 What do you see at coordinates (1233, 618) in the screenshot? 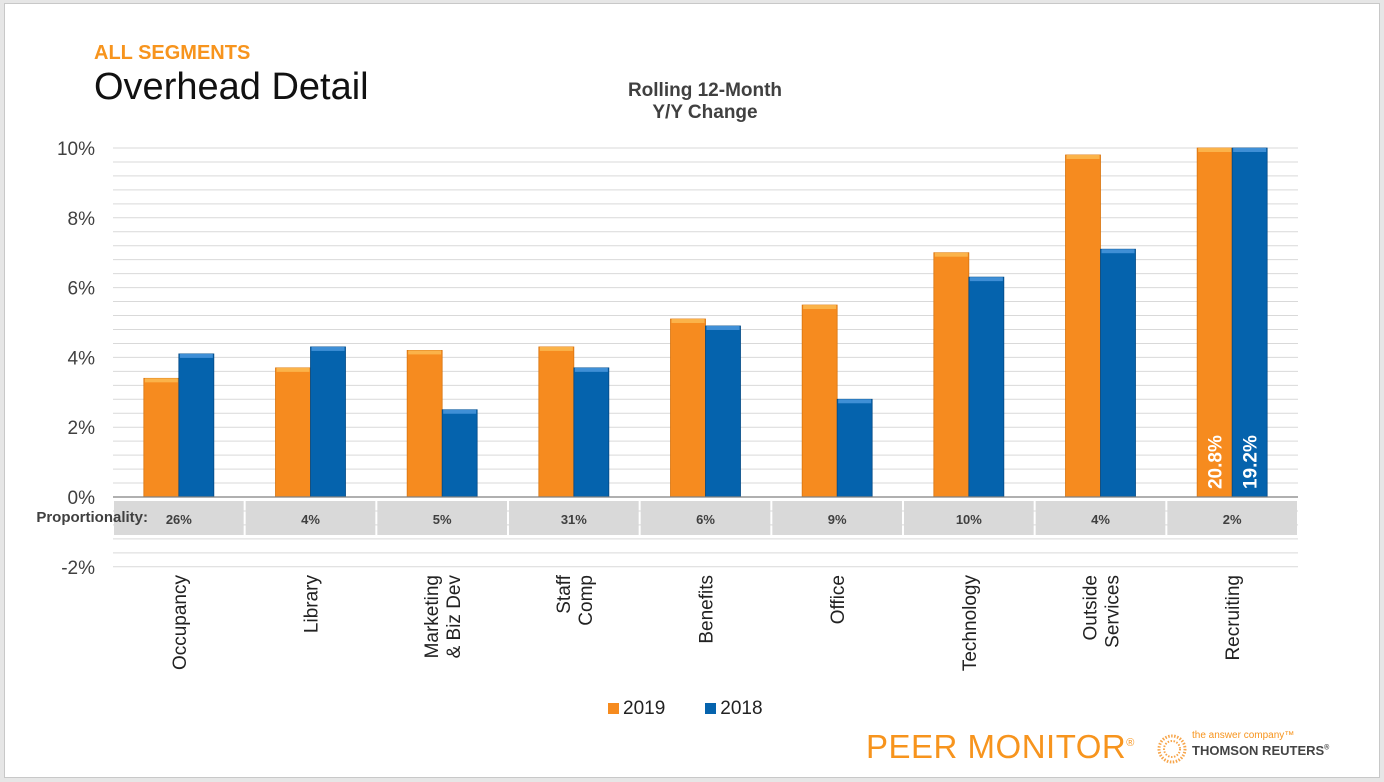
I see `category-label: Recruiting` at bounding box center [1233, 618].